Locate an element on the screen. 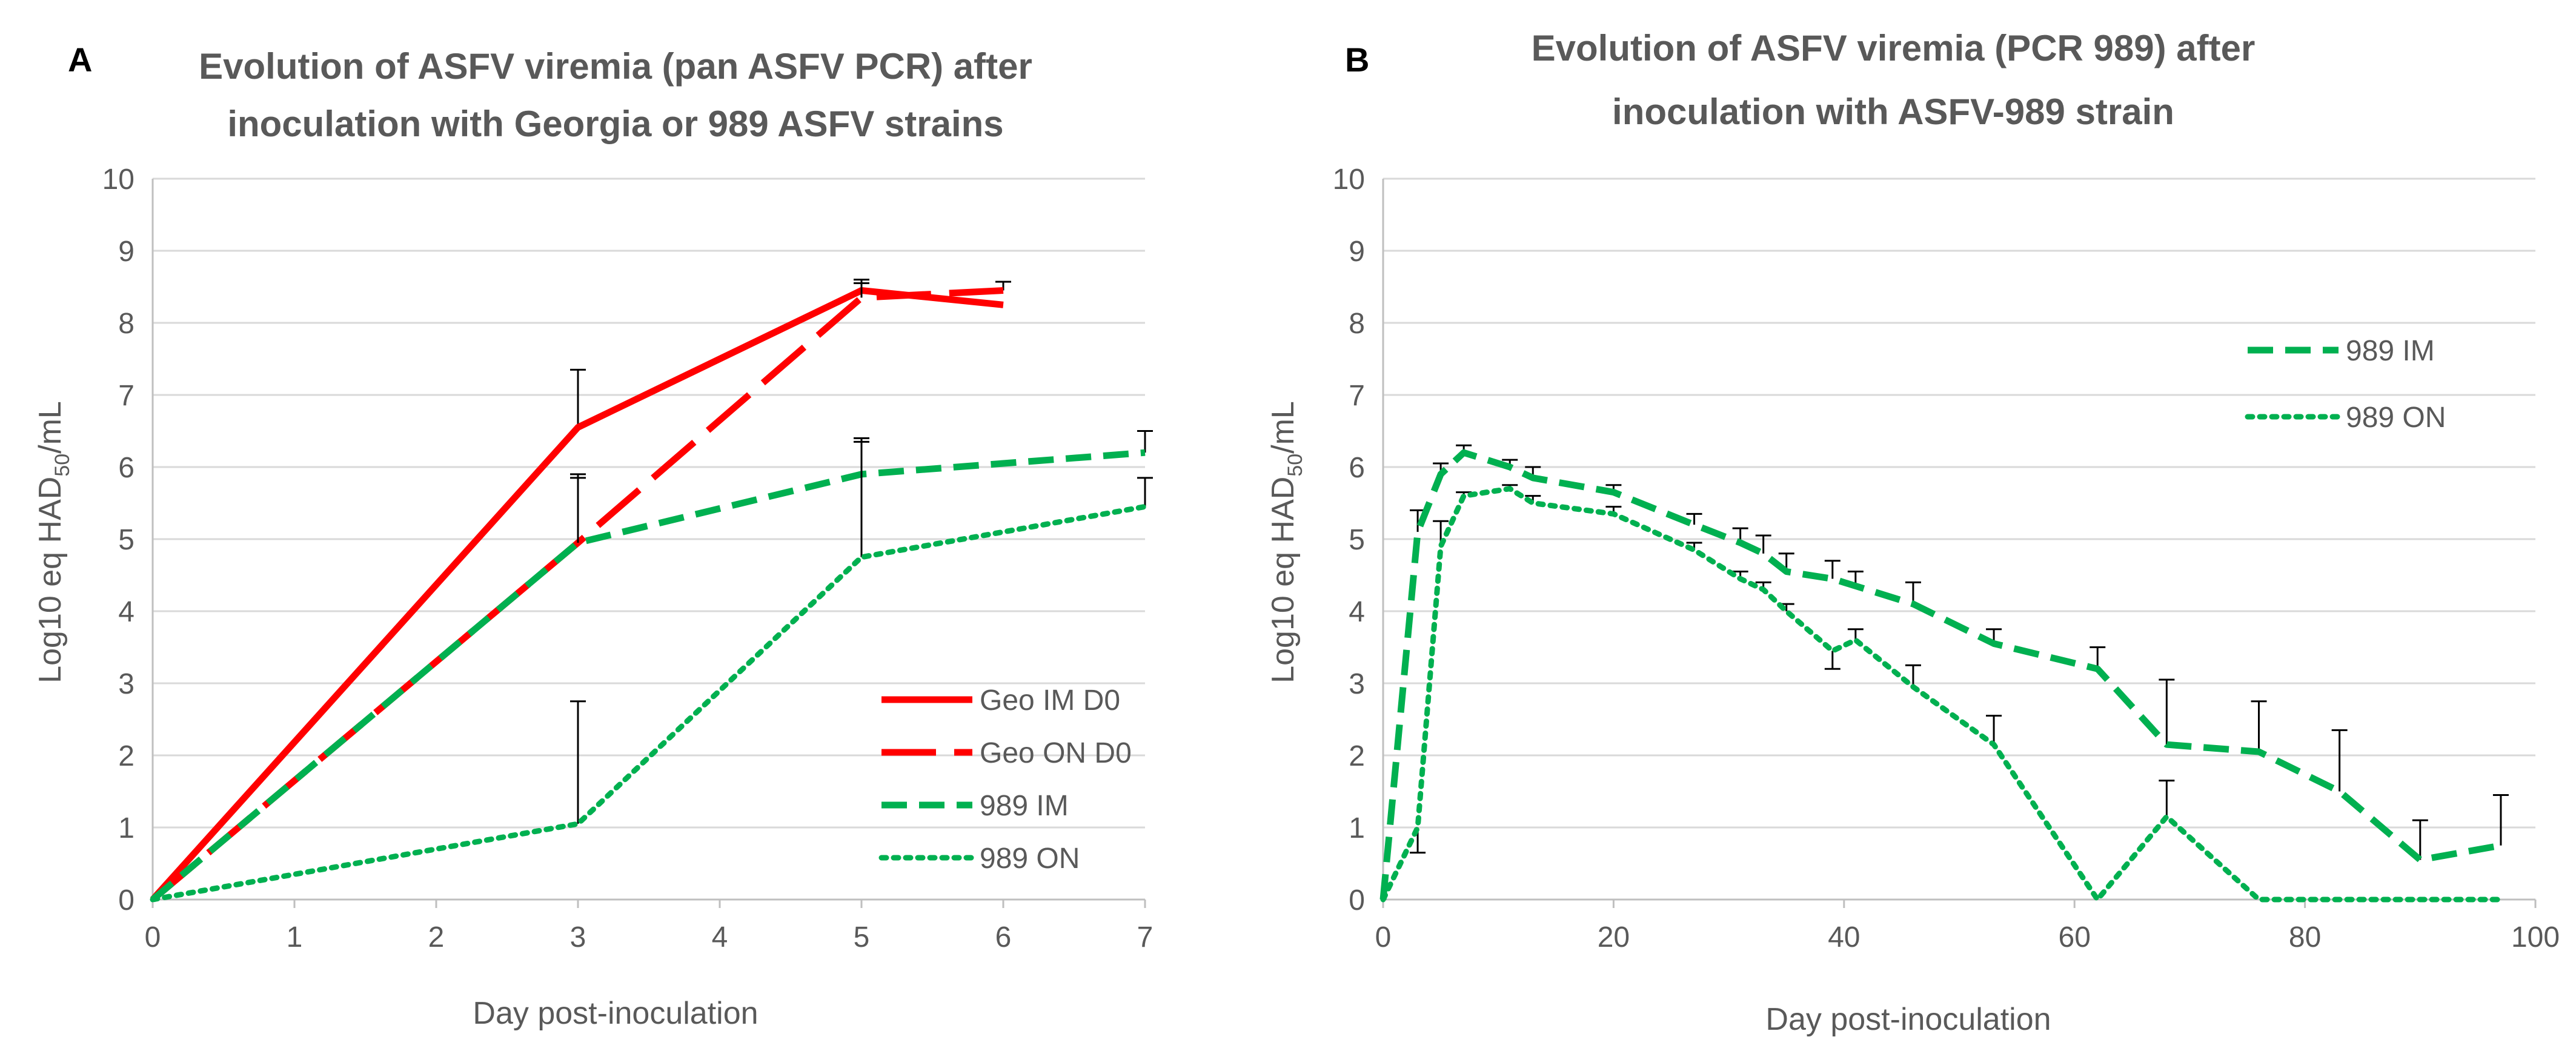  panel-a-y-tick-label: 9 is located at coordinates (126, 252).